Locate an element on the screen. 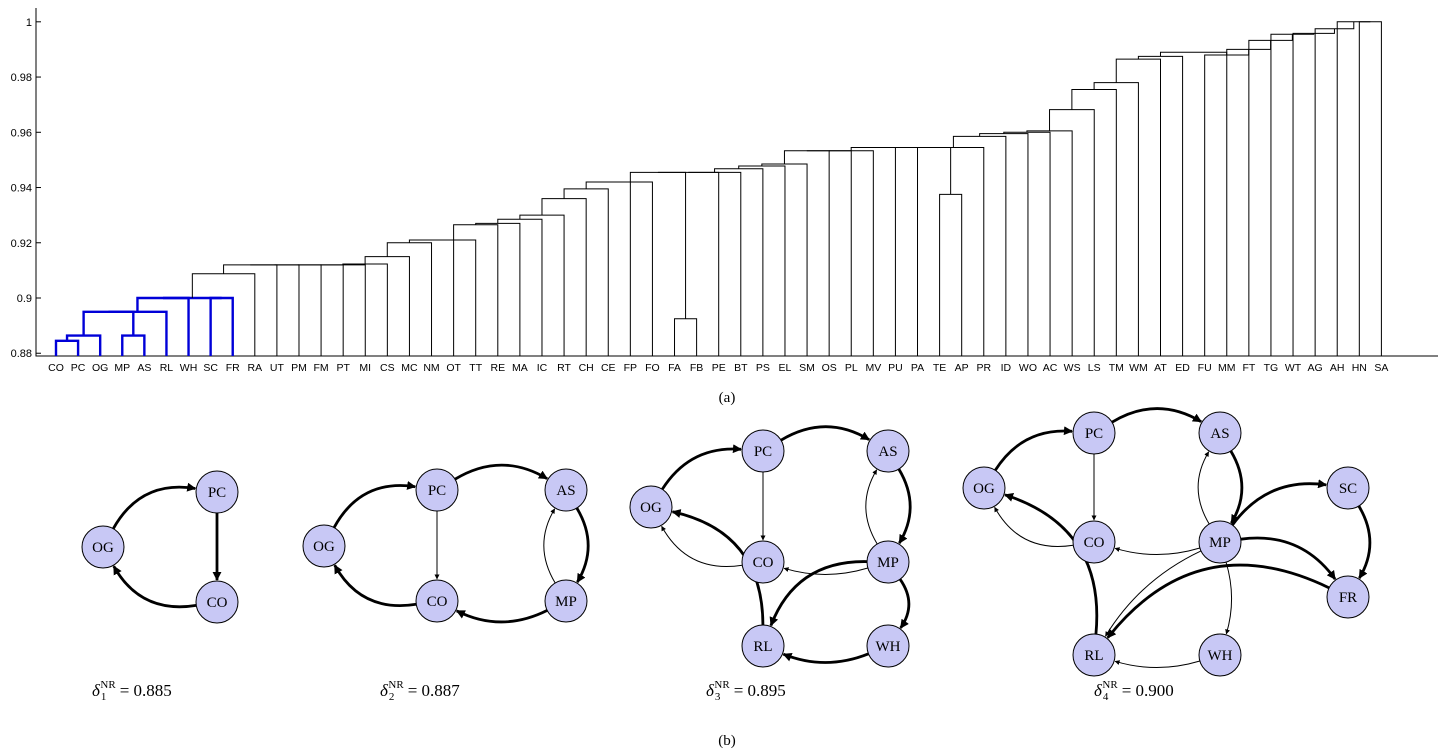 Image resolution: width=1447 pixels, height=754 pixels. leaf-label: SC is located at coordinates (210, 368).